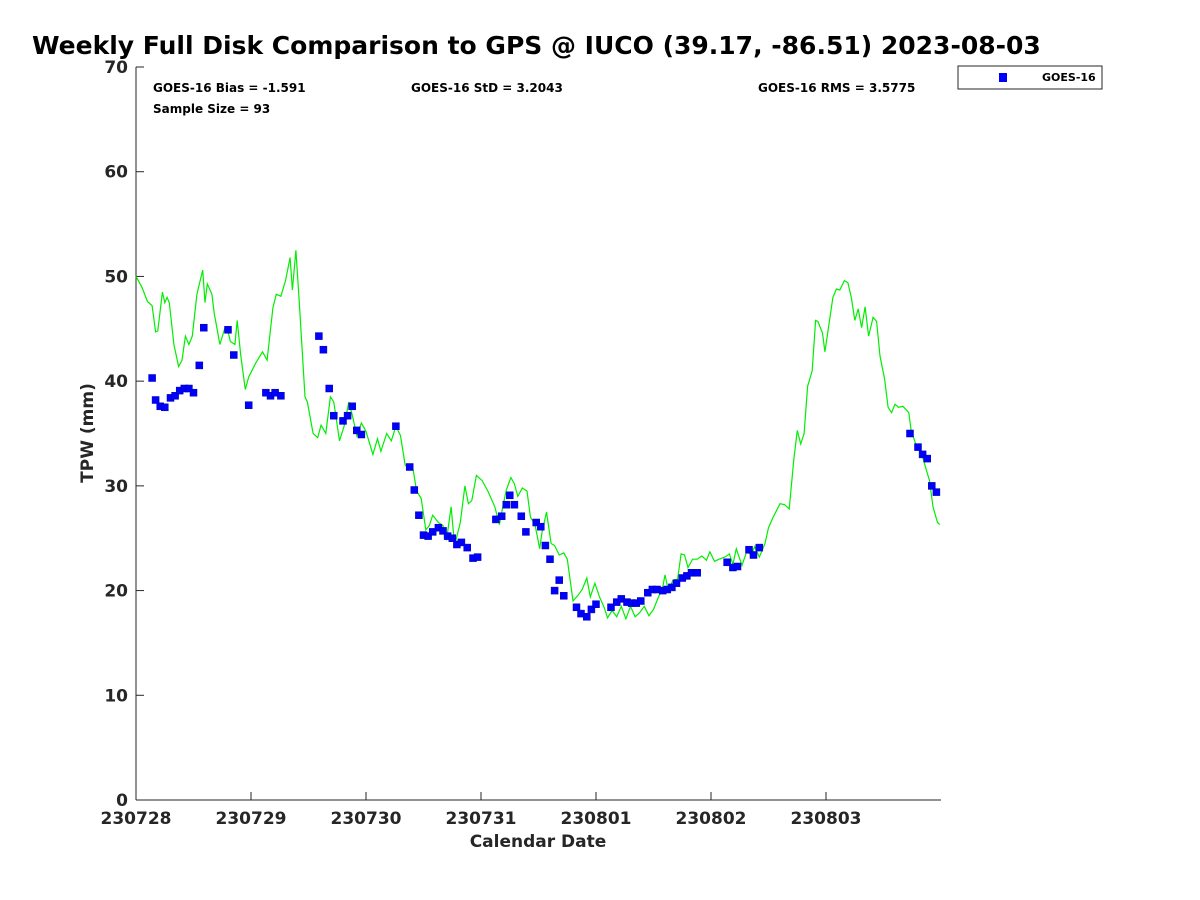  What do you see at coordinates (88, 433) in the screenshot?
I see `y-axis-label: TPW (mm)` at bounding box center [88, 433].